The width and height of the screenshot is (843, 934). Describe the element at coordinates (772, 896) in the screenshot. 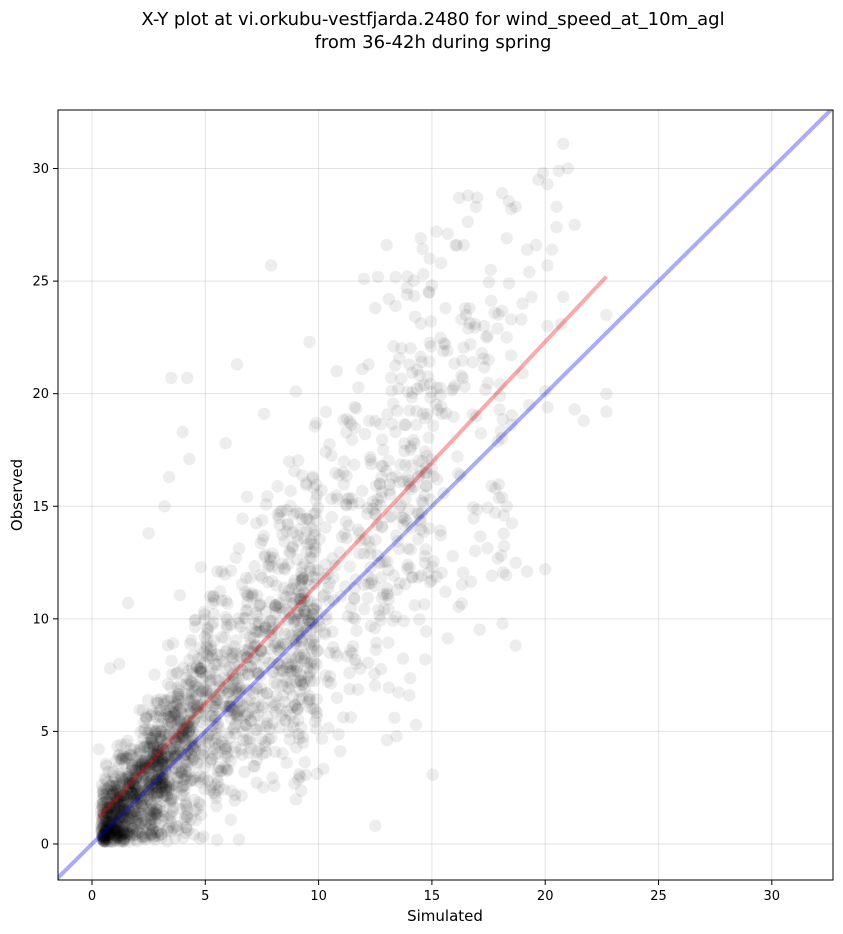

I see `x-tick-label: 30` at that location.